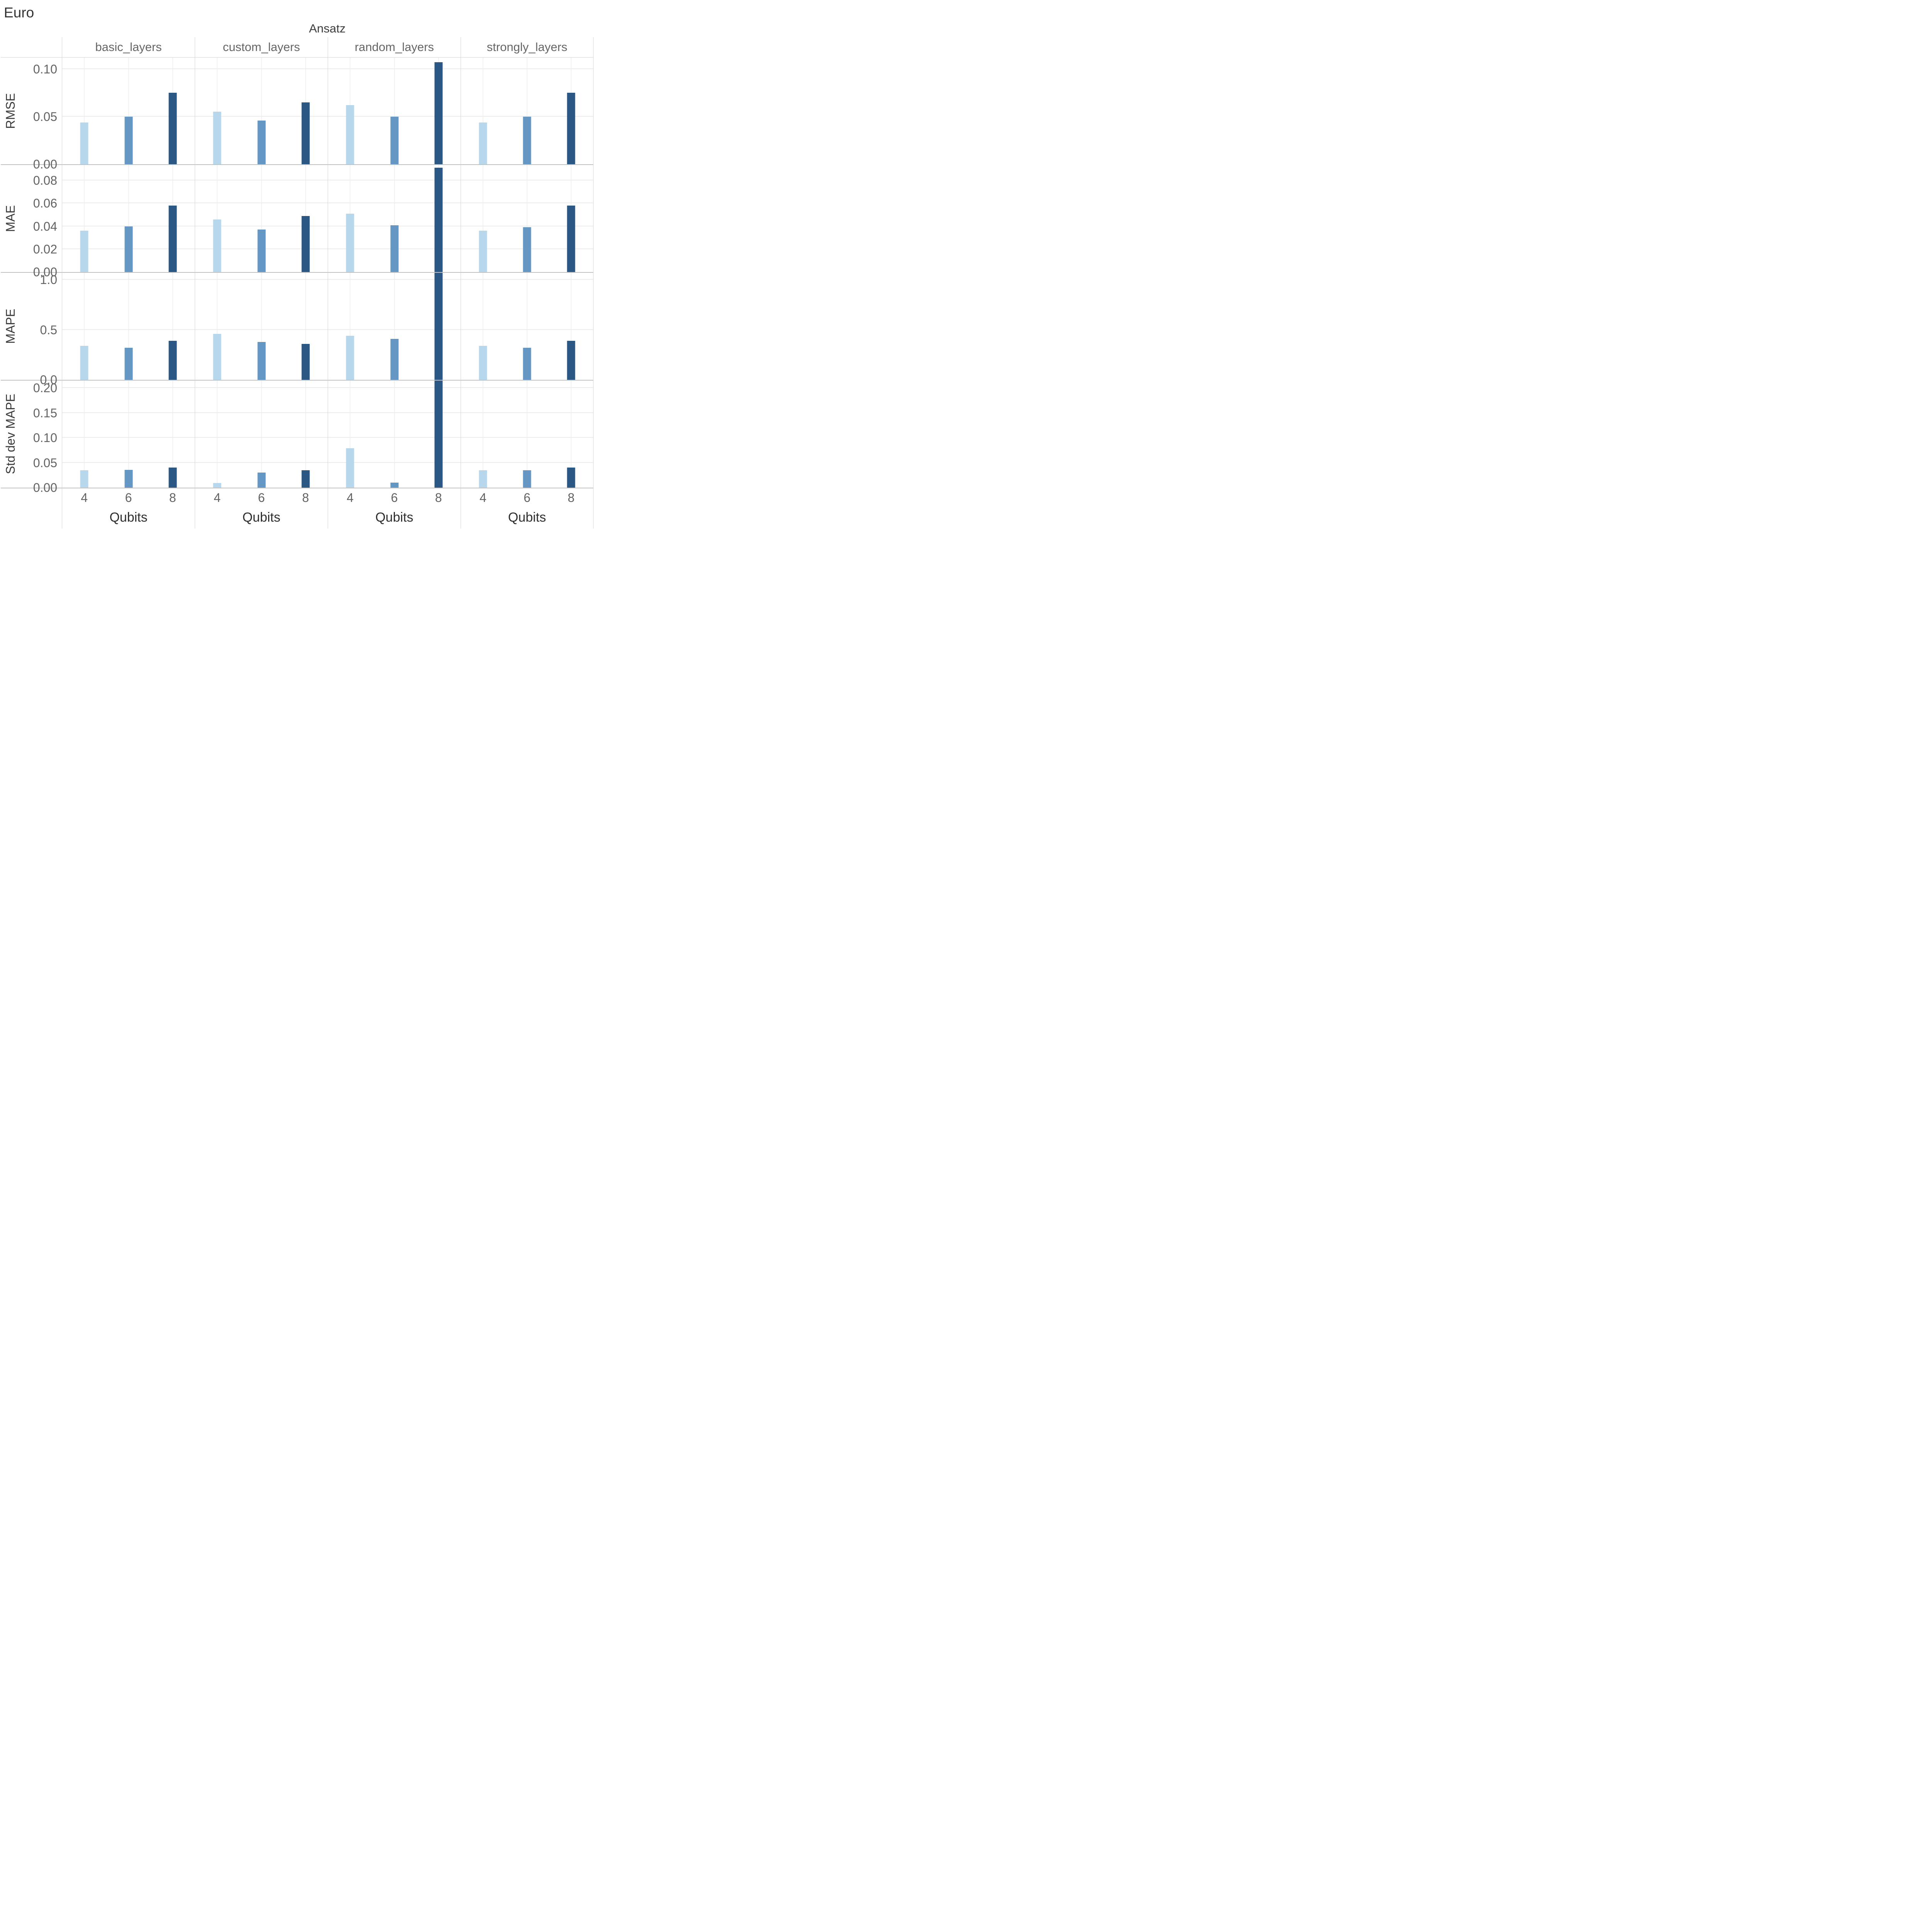 The image size is (1932, 1932). Describe the element at coordinates (49, 280) in the screenshot. I see `y-tick-label: 1.0` at that location.